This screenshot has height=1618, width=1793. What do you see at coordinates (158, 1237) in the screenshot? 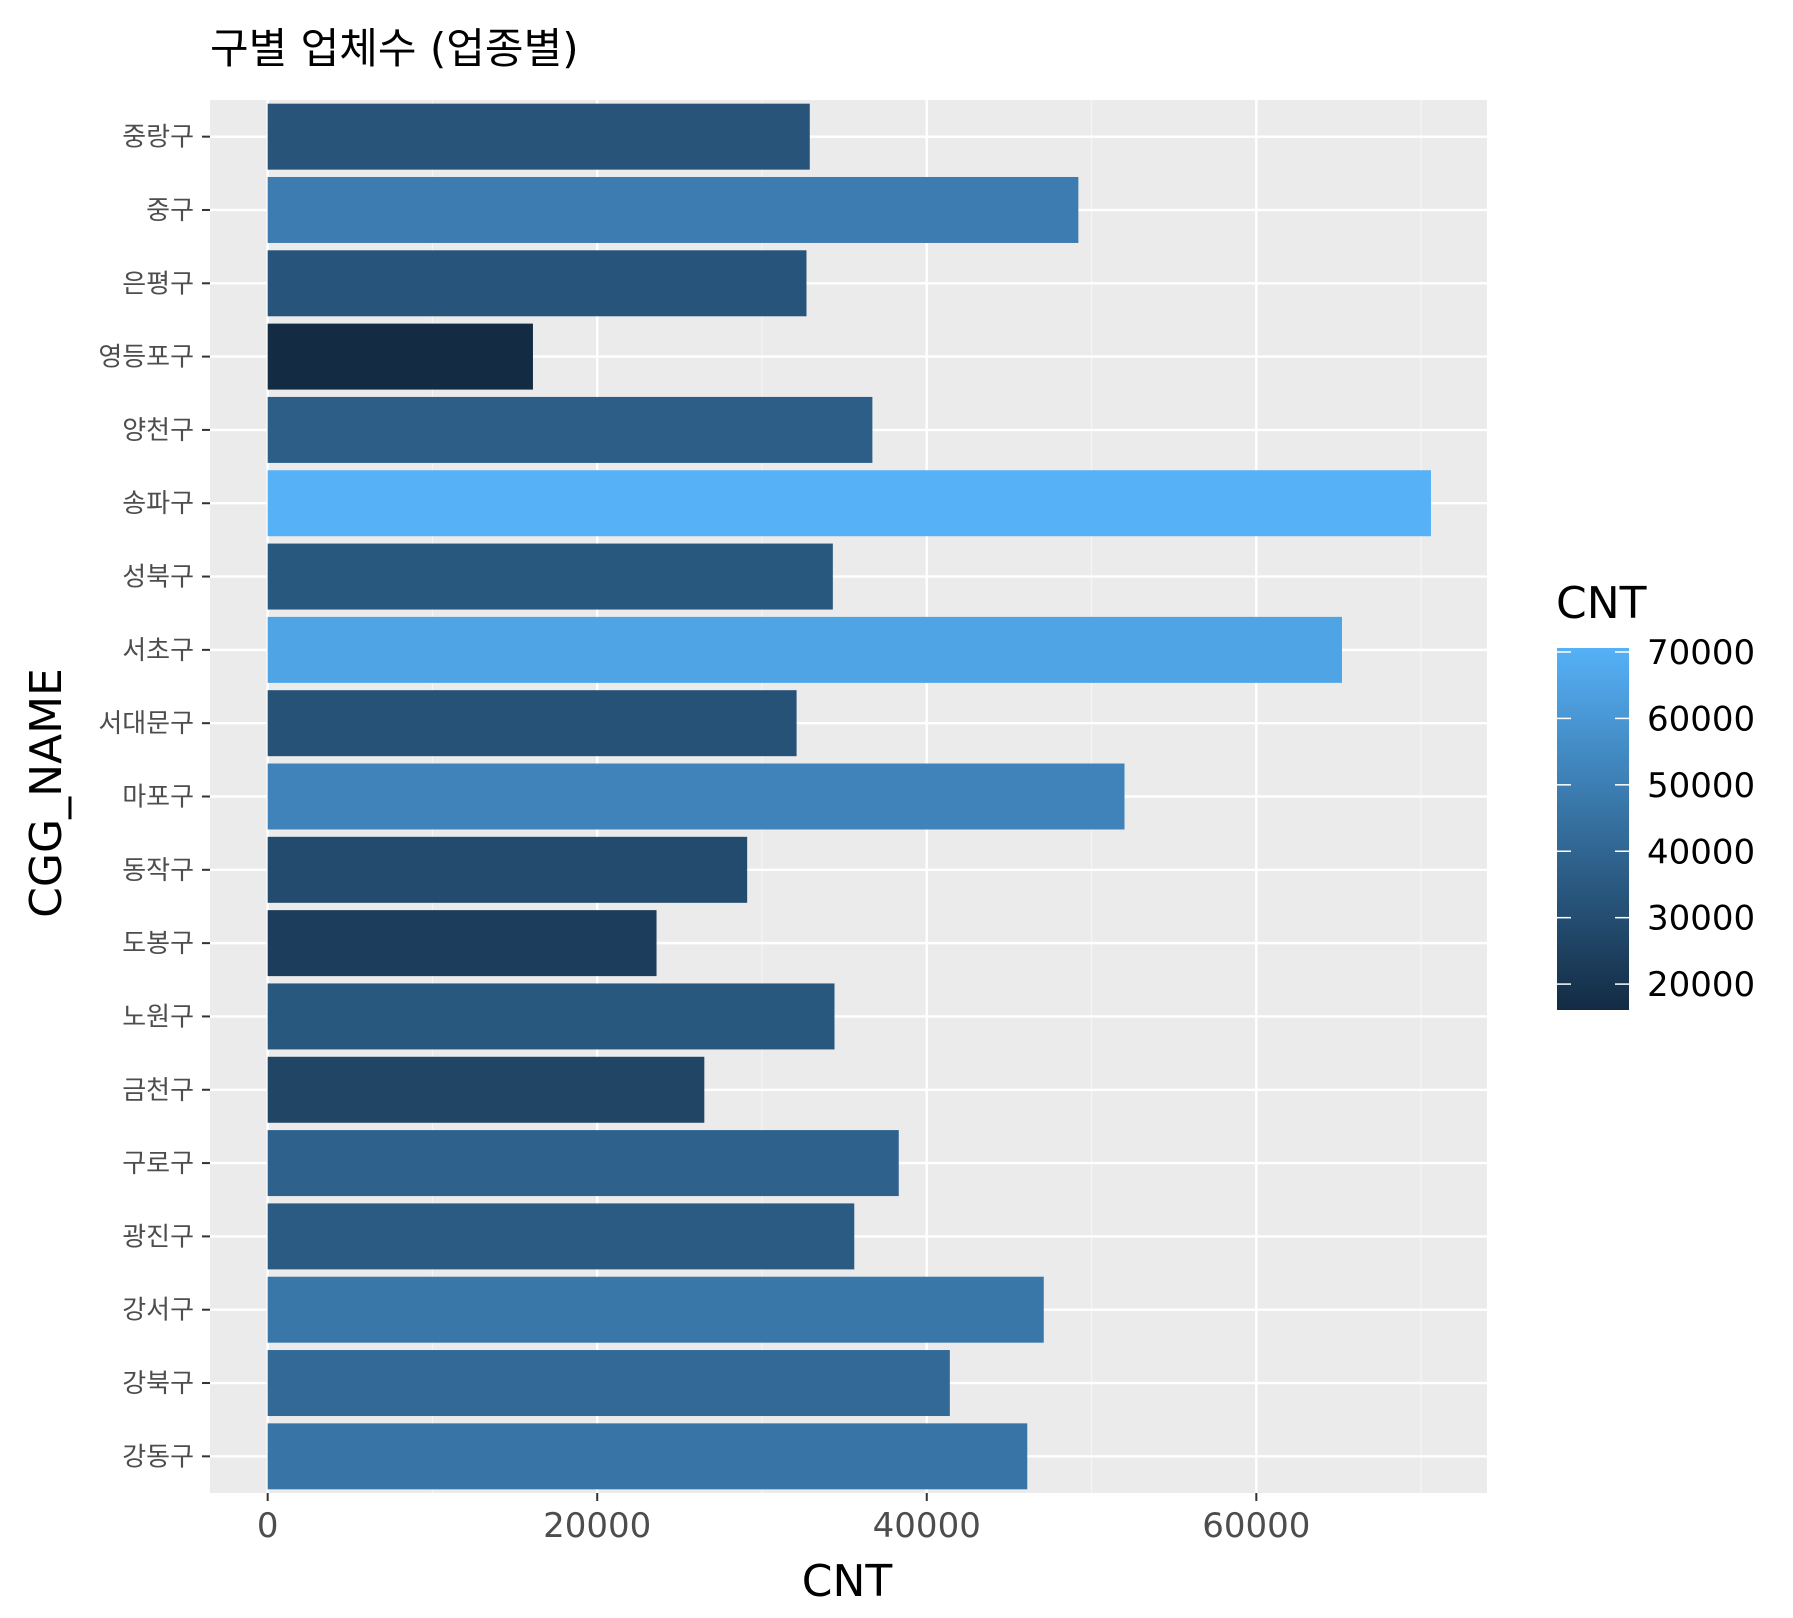
I see `y-tick-label: 광진구` at bounding box center [158, 1237].